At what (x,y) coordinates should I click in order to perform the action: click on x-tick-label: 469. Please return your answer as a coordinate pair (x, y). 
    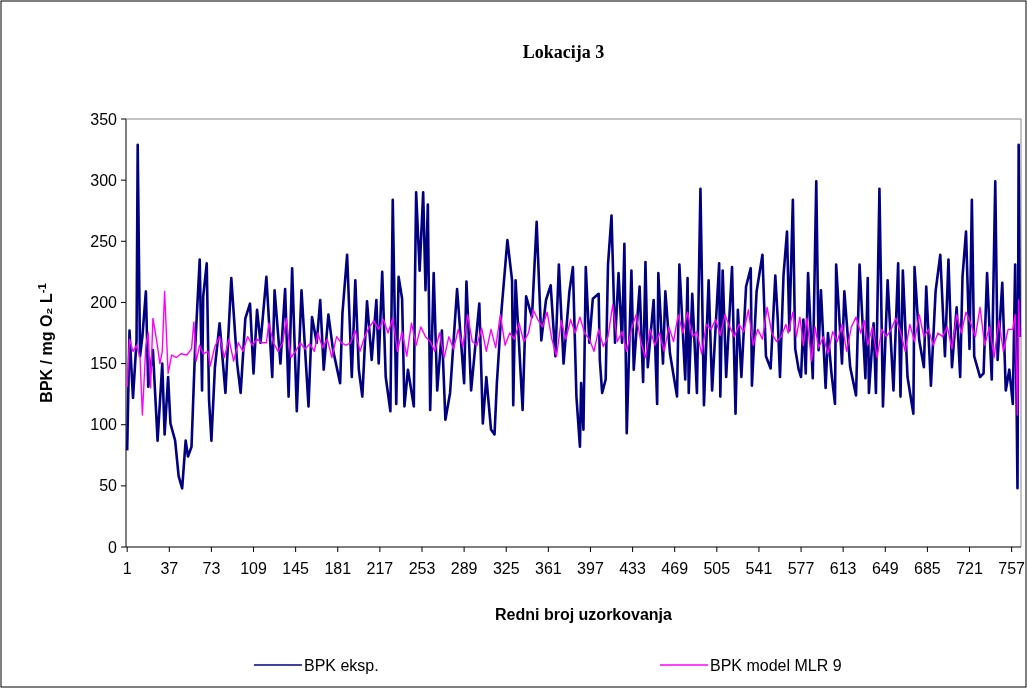
    Looking at the image, I should click on (675, 568).